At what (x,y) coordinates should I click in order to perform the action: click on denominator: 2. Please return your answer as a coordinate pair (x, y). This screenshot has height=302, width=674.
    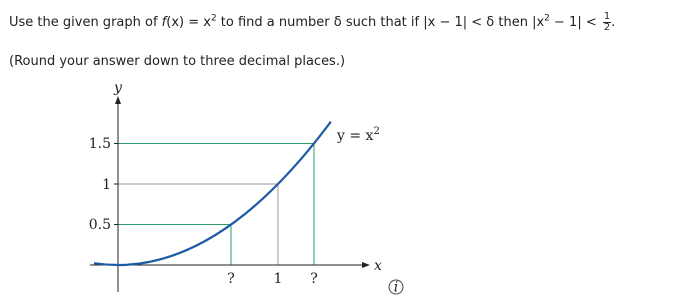
    Looking at the image, I should click on (607, 27).